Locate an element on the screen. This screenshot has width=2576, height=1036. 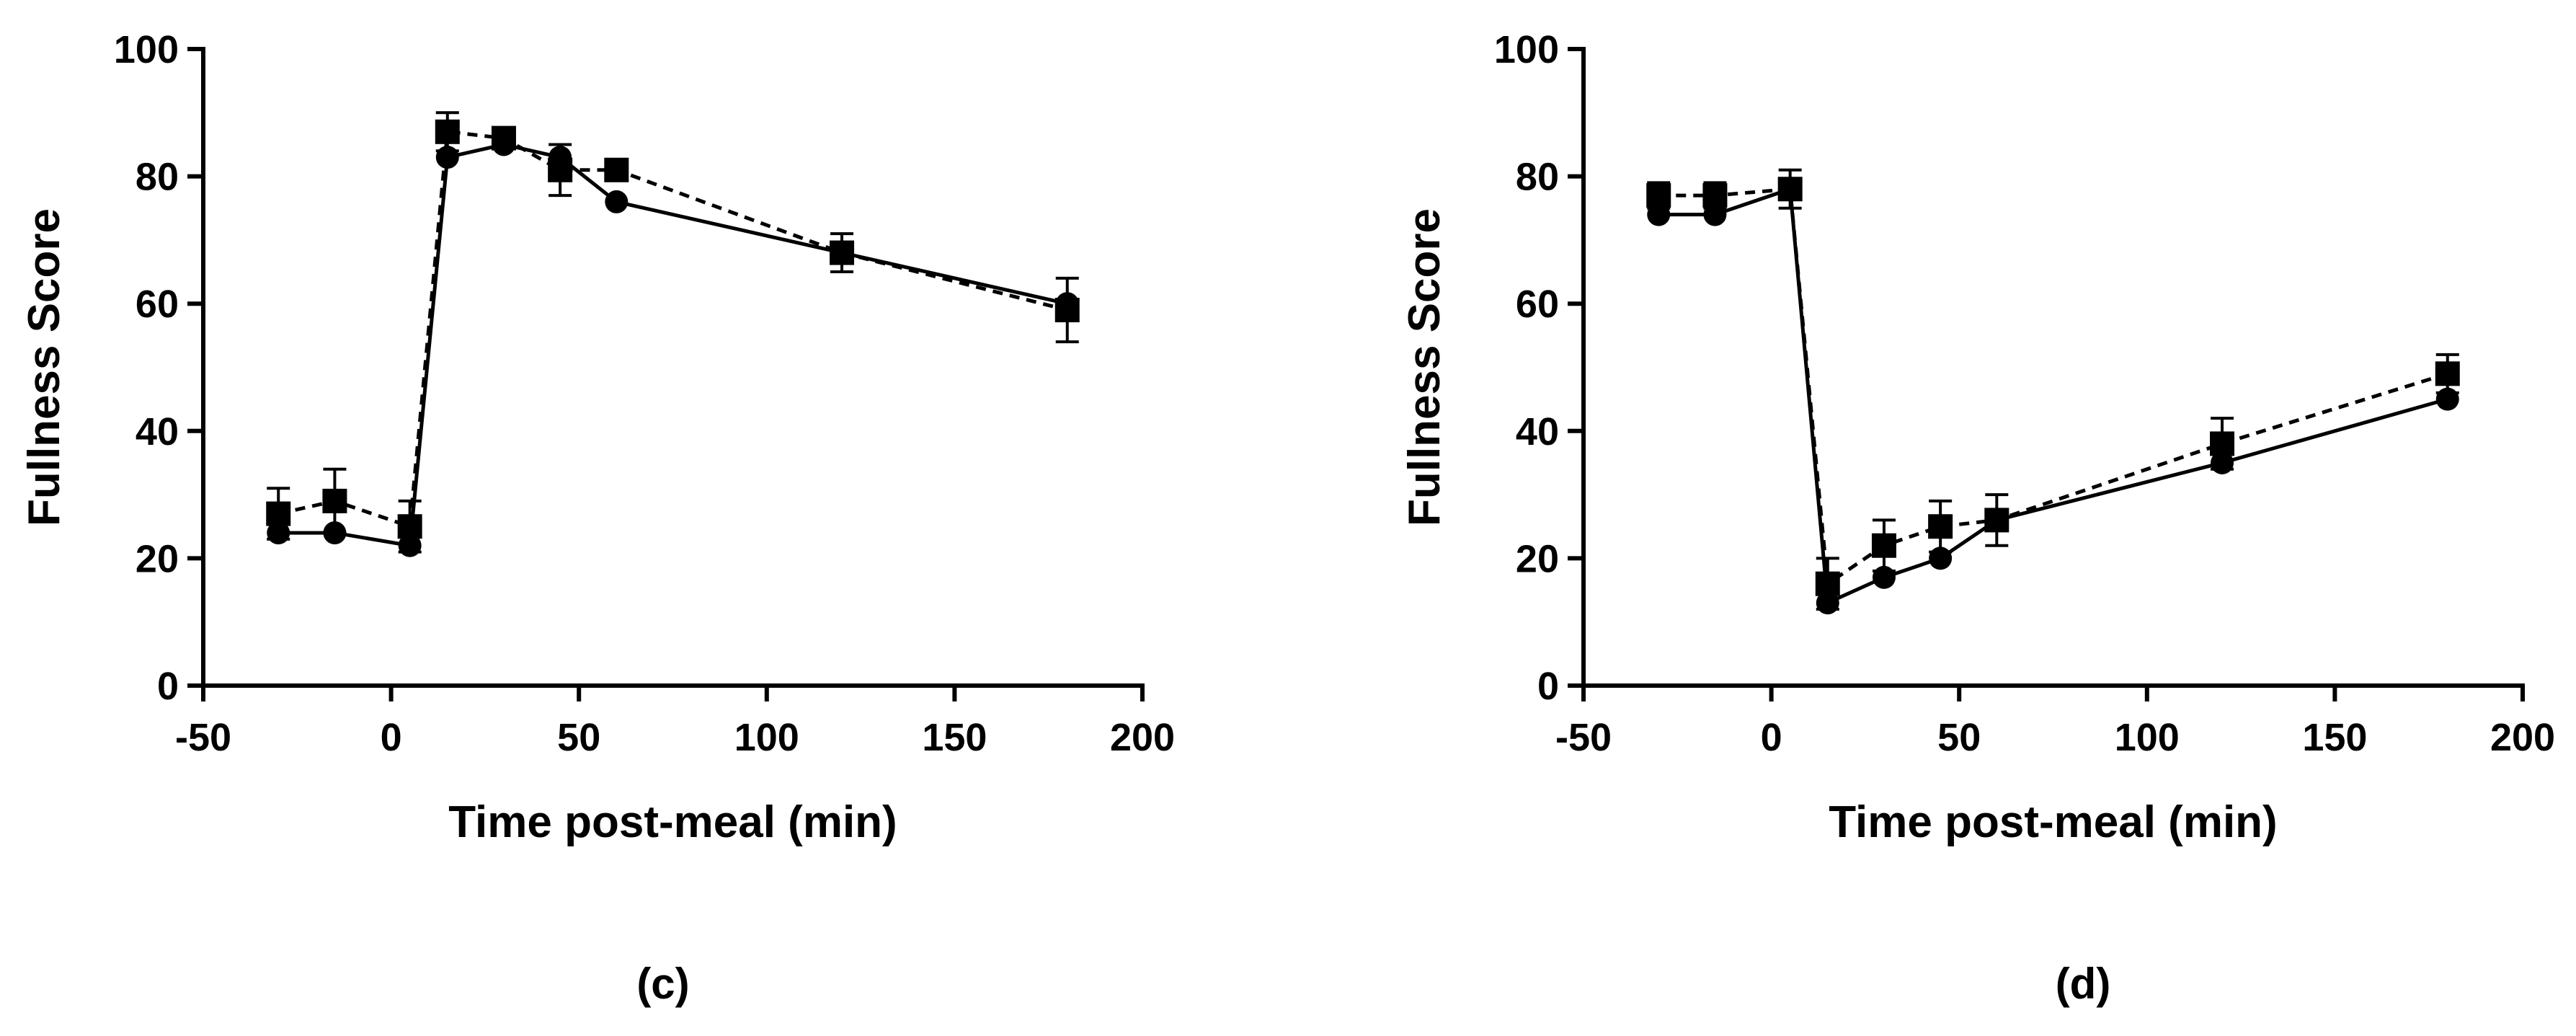
panel-label: (d) is located at coordinates (2083, 984).